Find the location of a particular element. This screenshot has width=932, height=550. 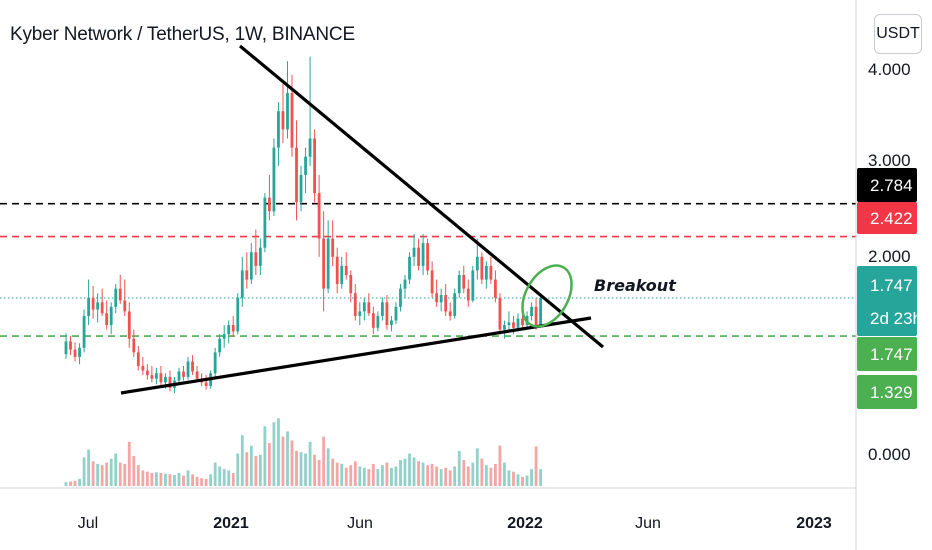

breakout-circle is located at coordinates (546, 296).